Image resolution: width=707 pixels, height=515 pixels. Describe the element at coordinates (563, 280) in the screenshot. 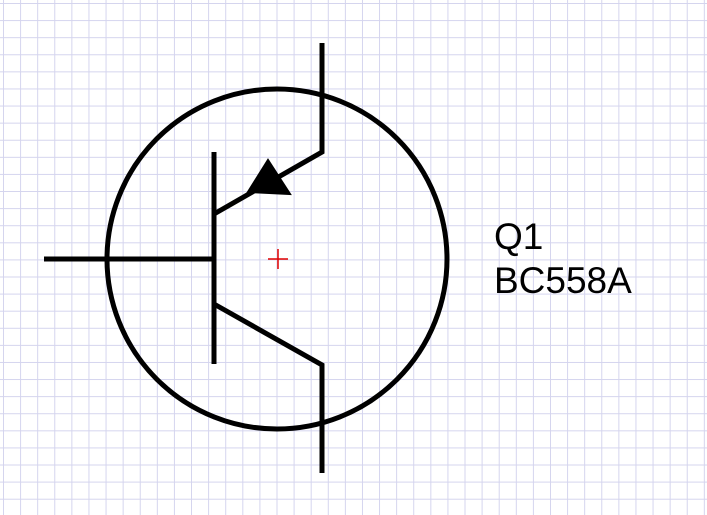

I see `component-value-label: BC558A` at that location.